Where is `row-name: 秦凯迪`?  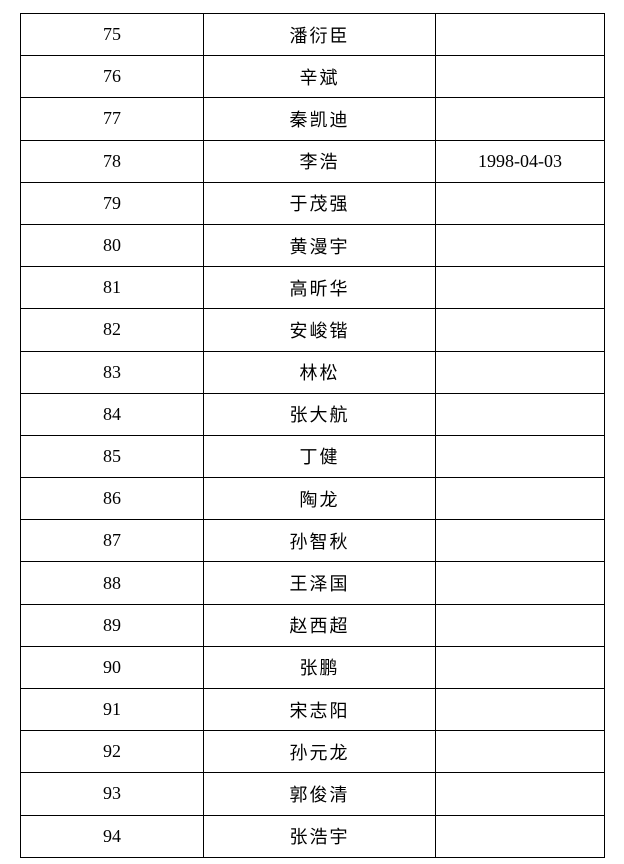
row-name: 秦凯迪 is located at coordinates (319, 119).